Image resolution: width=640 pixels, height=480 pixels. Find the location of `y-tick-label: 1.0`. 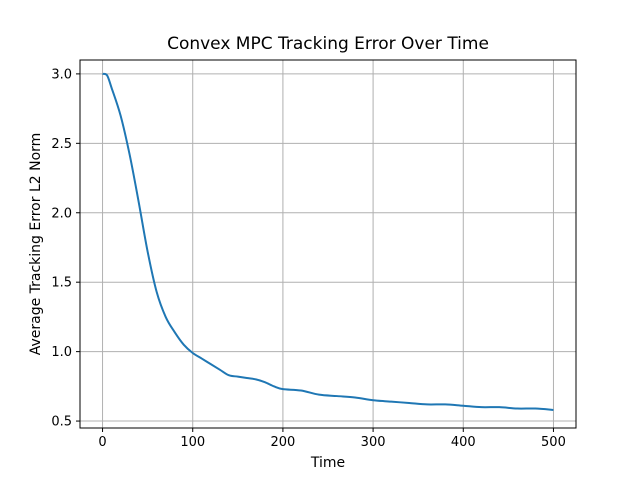

y-tick-label: 1.0 is located at coordinates (61, 352).